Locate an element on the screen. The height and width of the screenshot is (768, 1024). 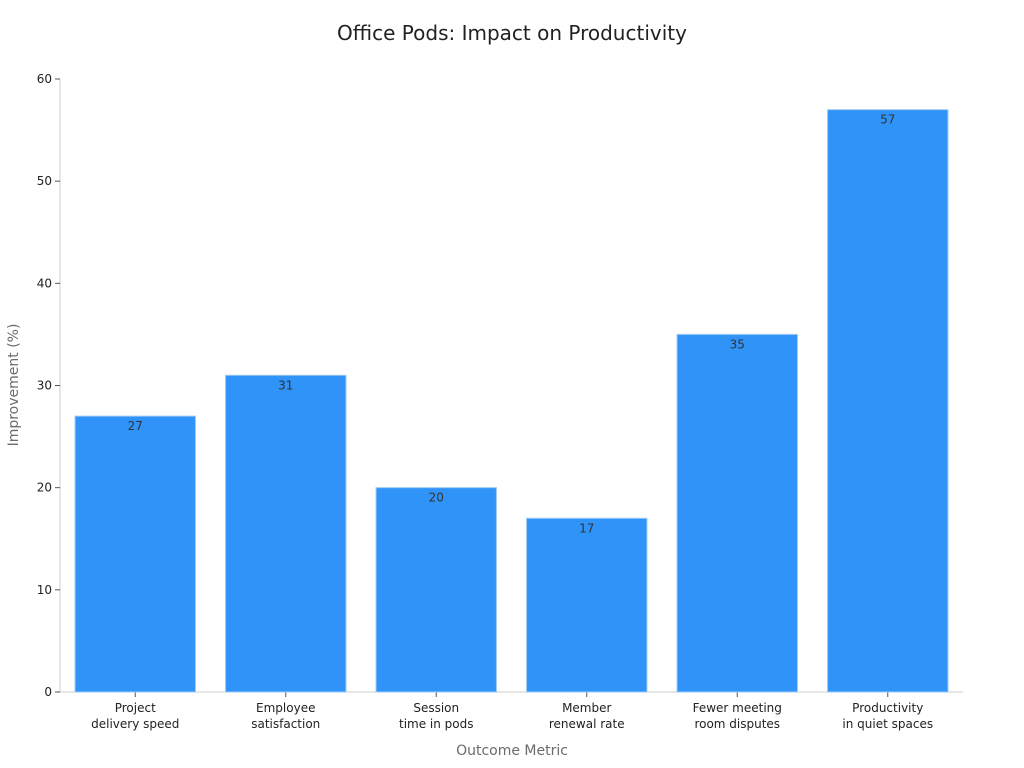
y-tick-label: 50 is located at coordinates (44, 181).